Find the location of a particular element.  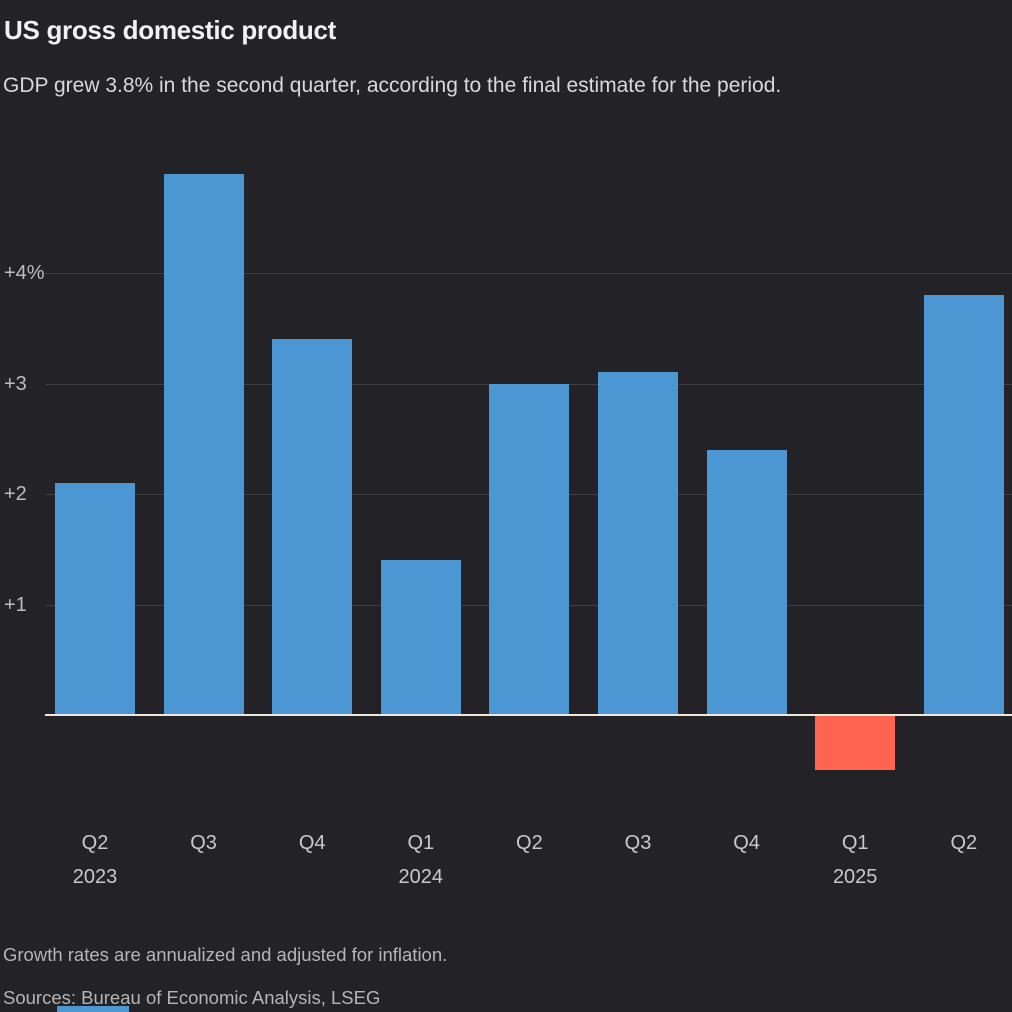

x-tick-label-Q1-7: Q1 is located at coordinates (855, 843).